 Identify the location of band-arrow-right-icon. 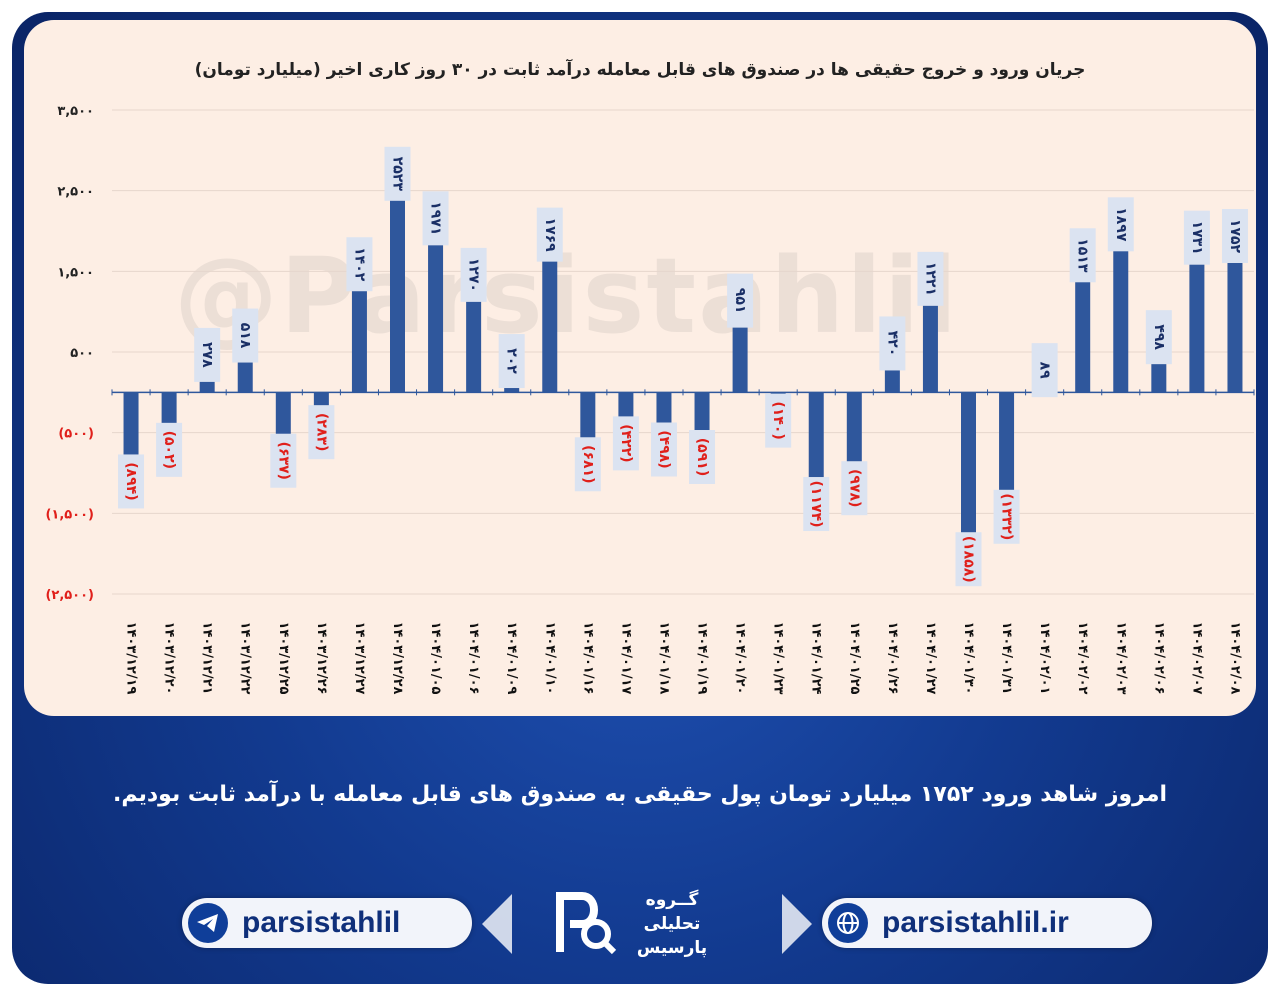
(797, 924).